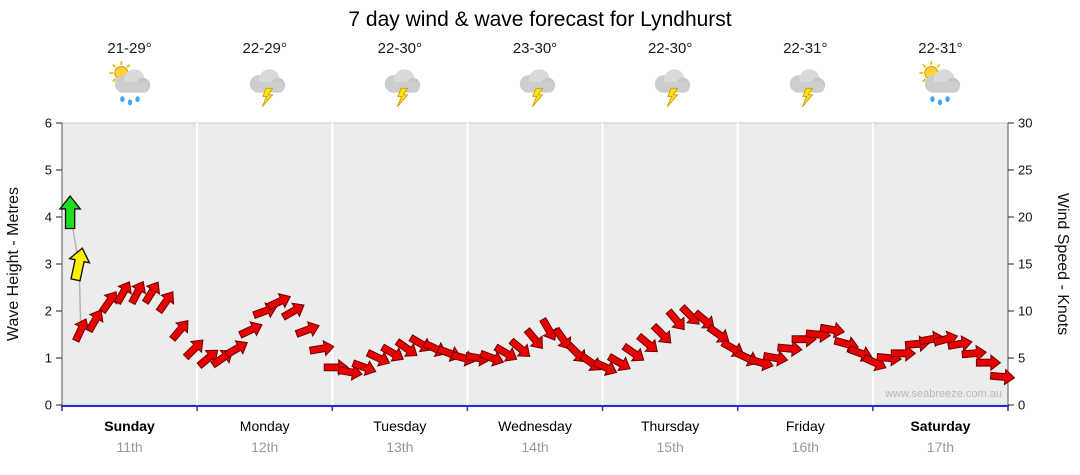  Describe the element at coordinates (129, 48) in the screenshot. I see `temperature-range: 21-29°` at that location.